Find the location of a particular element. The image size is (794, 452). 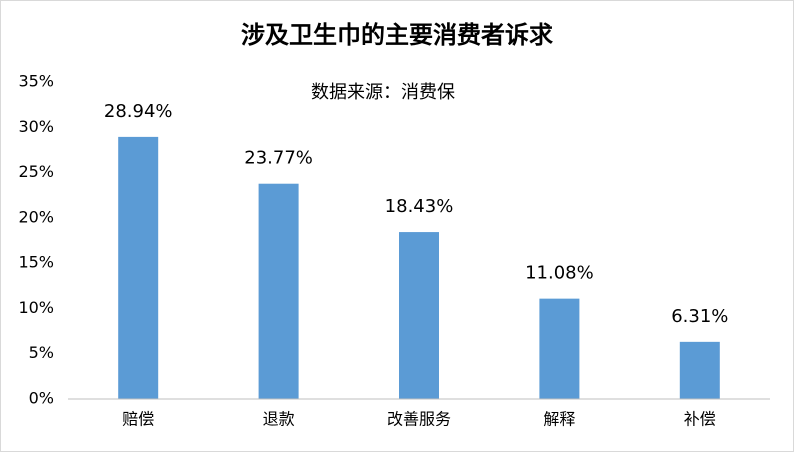

data-label: 23.77% is located at coordinates (278, 158).